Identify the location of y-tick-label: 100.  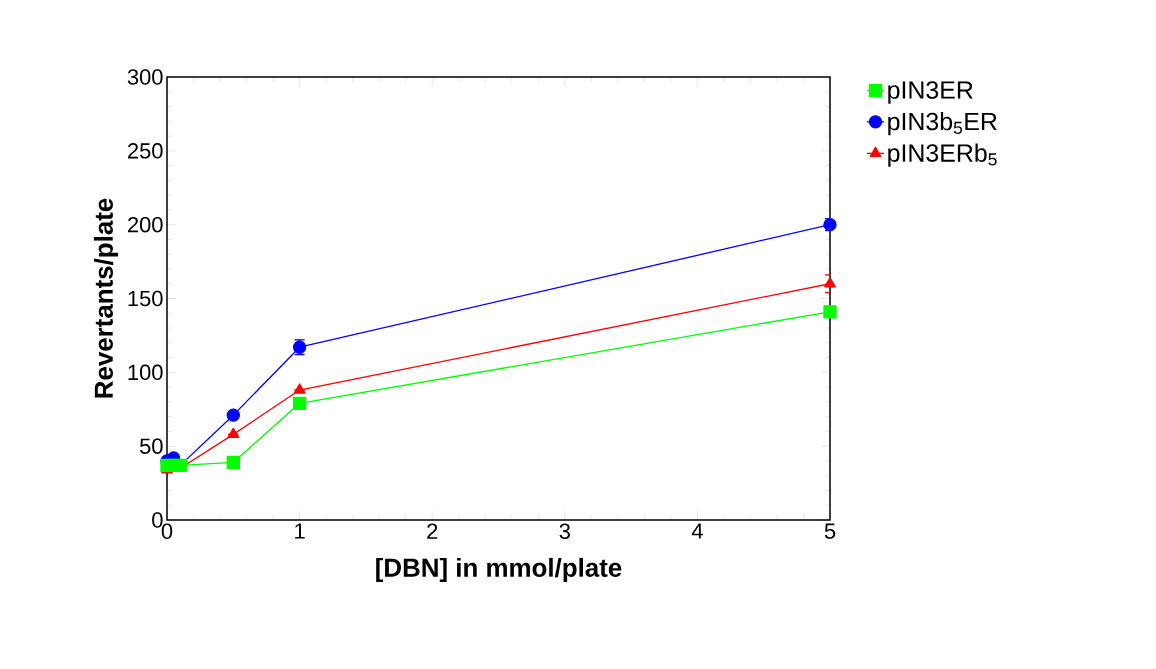
(145, 372).